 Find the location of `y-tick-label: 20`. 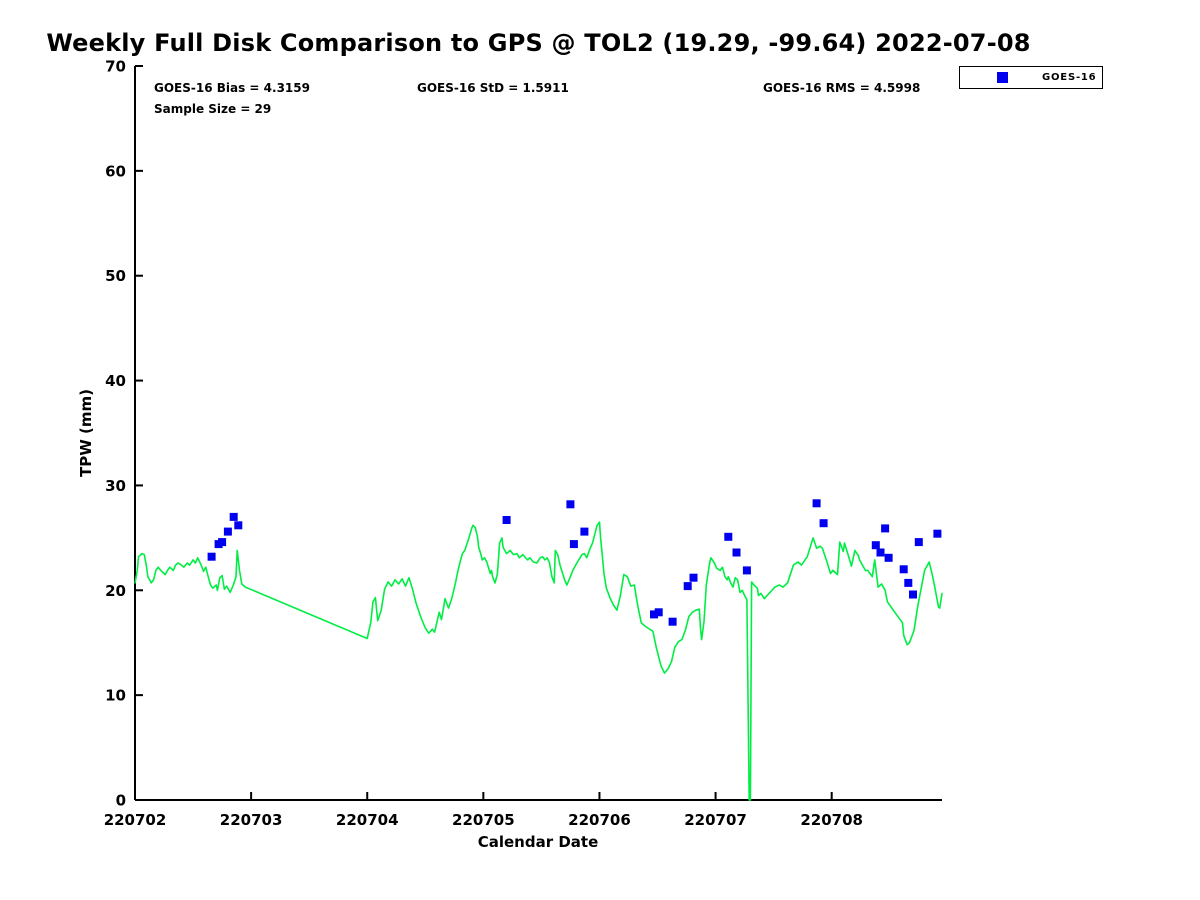

y-tick-label: 20 is located at coordinates (115, 591).